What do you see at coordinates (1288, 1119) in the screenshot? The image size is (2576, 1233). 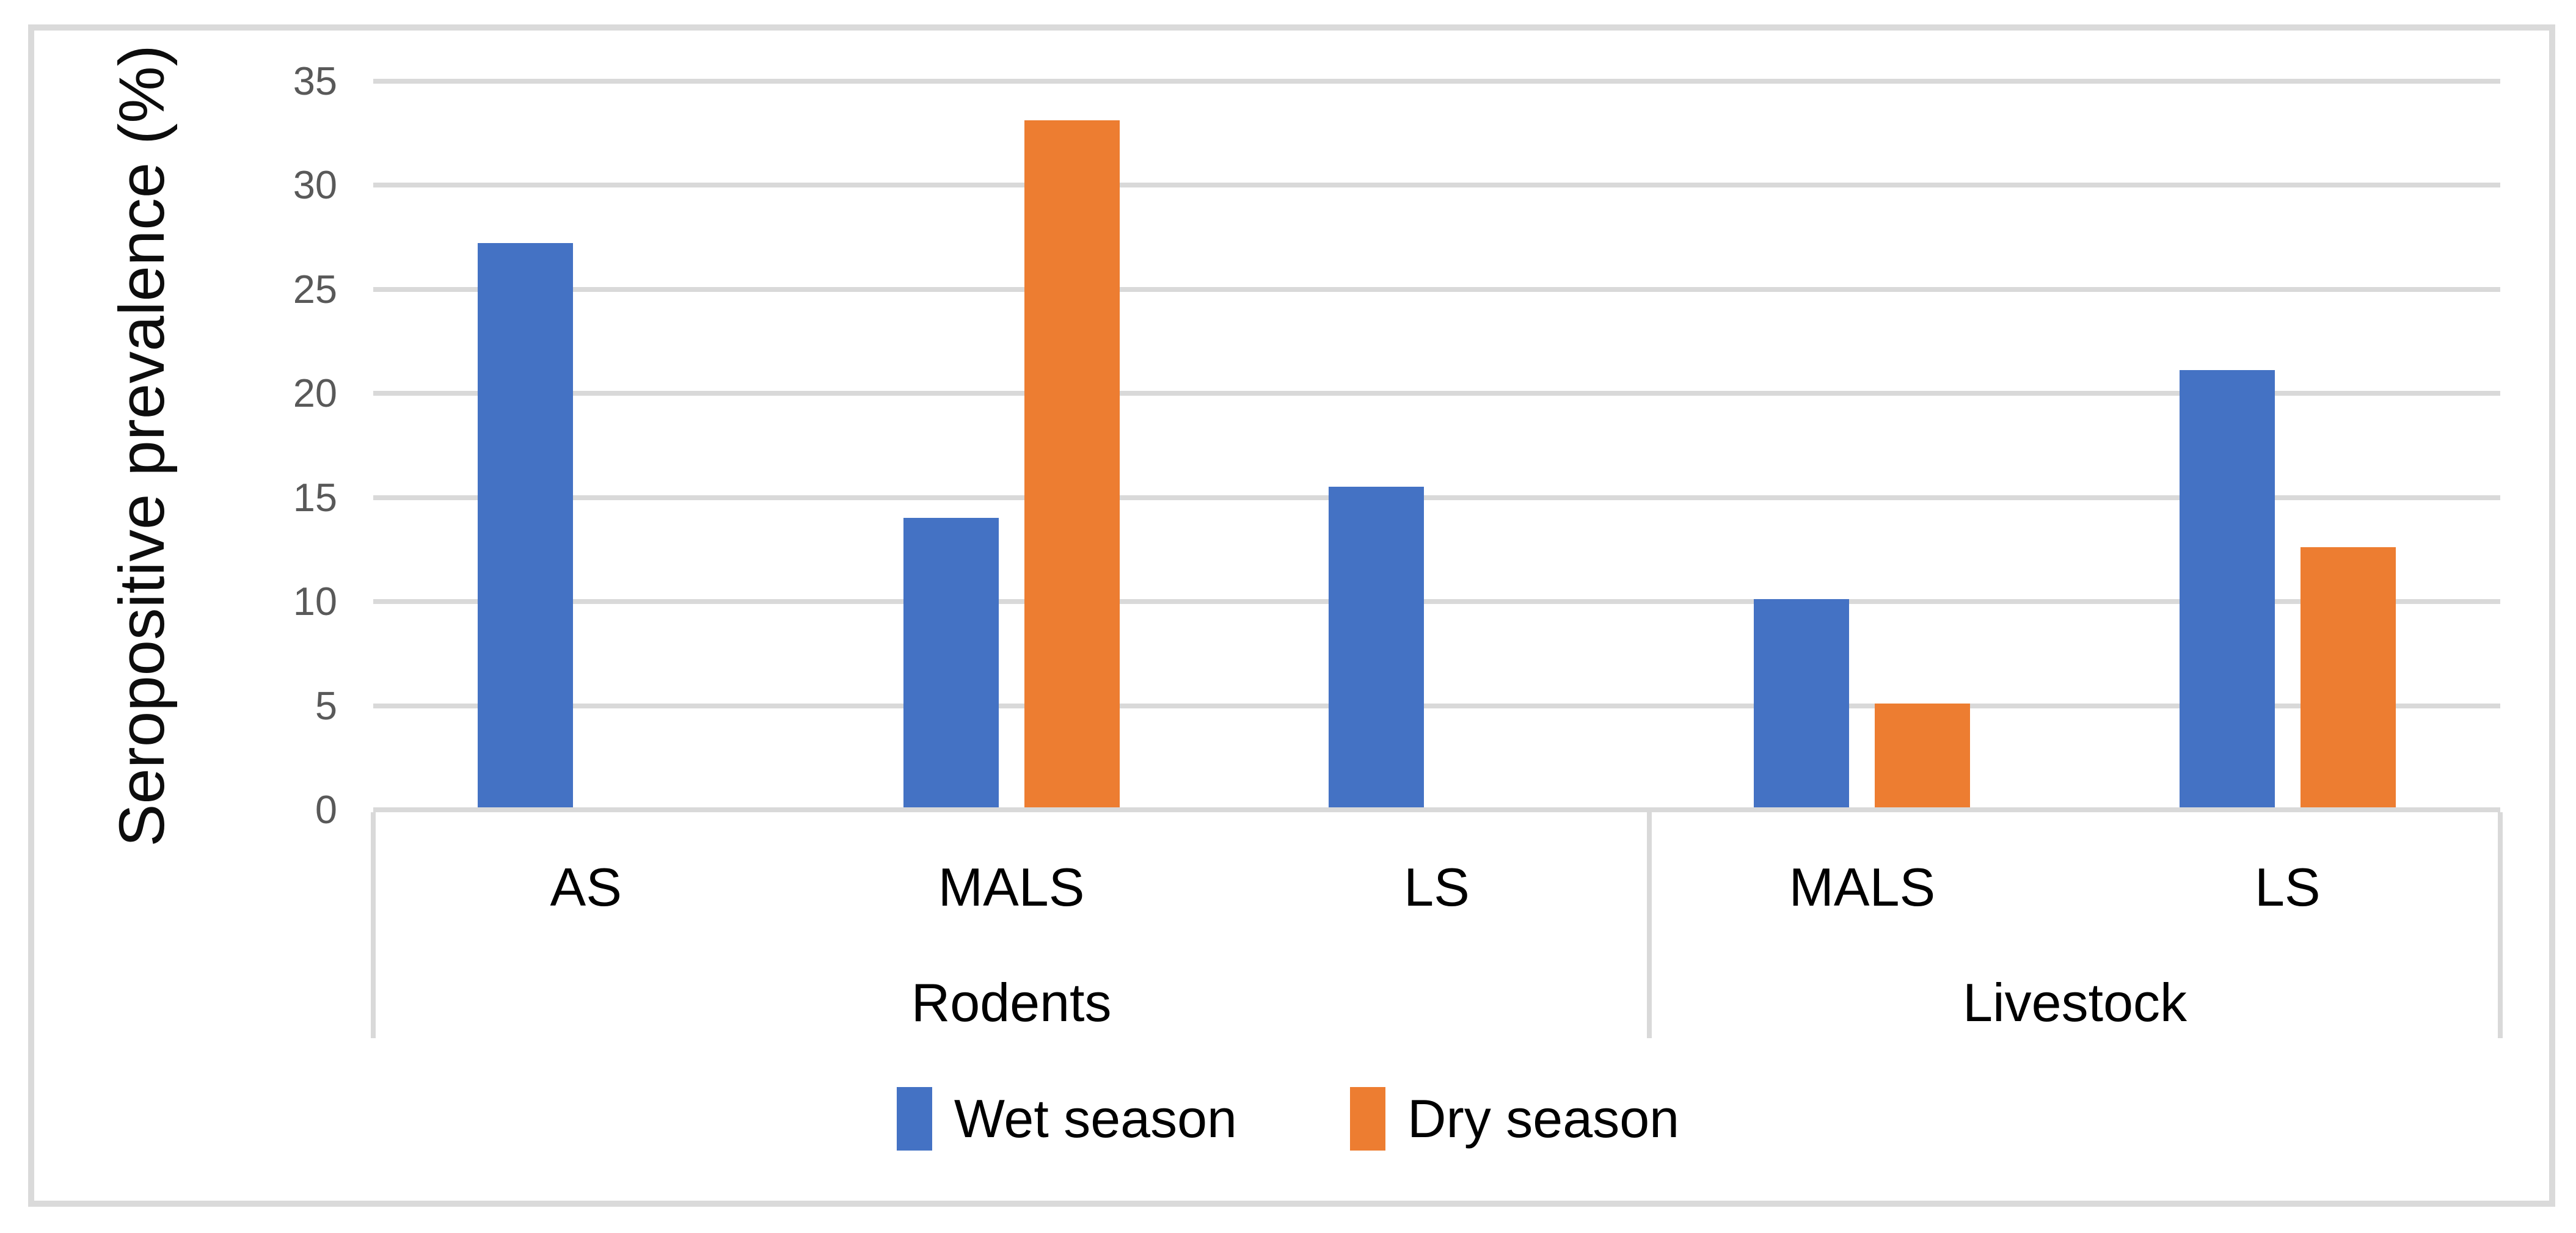 I see `legend: Wet season Dry season` at bounding box center [1288, 1119].